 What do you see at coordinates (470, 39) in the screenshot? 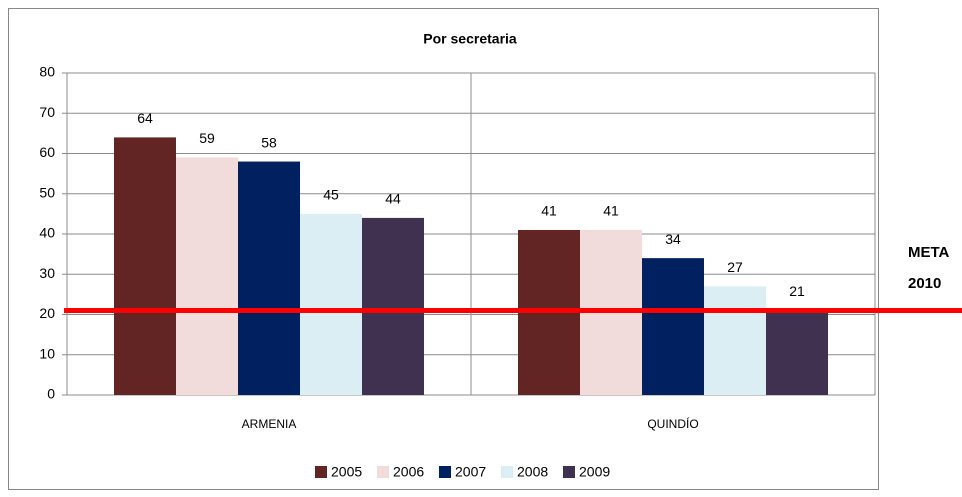
I see `chart-title: Por secretaria` at bounding box center [470, 39].